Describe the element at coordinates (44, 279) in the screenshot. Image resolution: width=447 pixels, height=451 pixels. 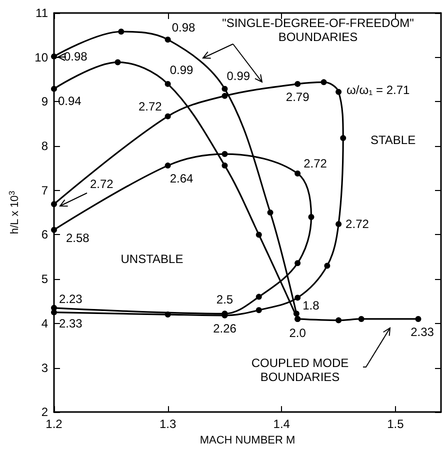
I see `y-tick-label: 5` at that location.